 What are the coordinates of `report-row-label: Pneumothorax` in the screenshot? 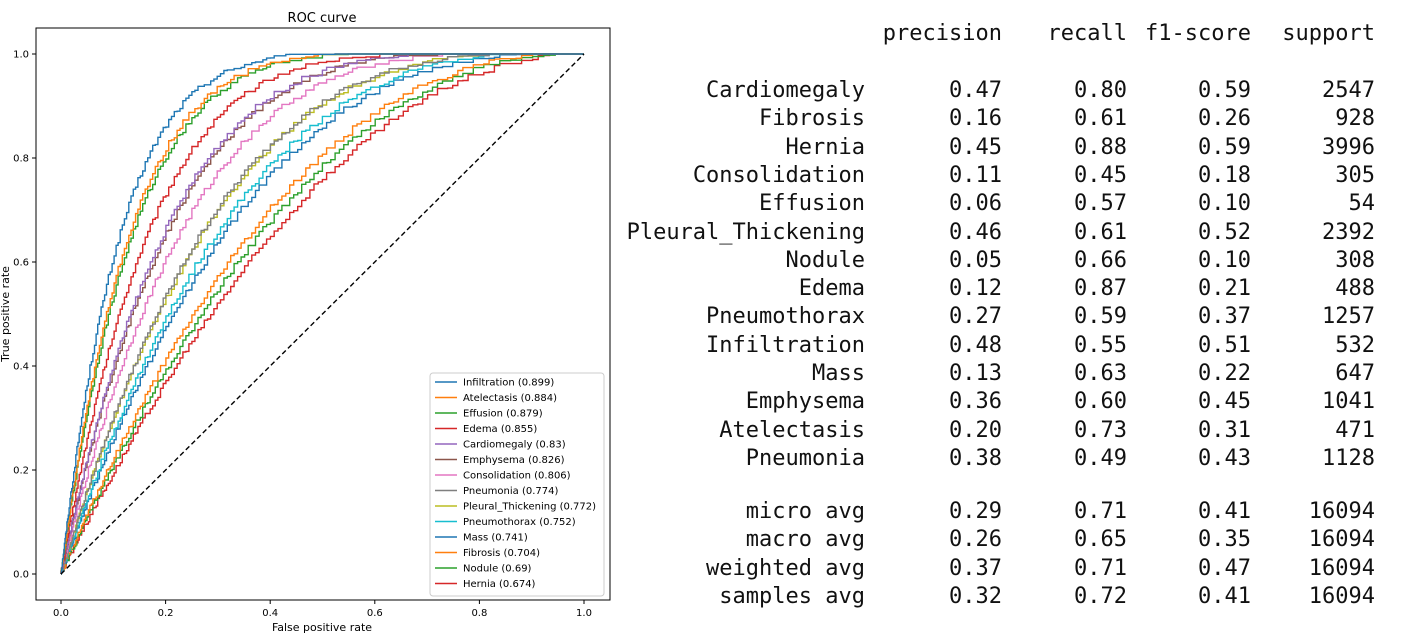 It's located at (785, 317).